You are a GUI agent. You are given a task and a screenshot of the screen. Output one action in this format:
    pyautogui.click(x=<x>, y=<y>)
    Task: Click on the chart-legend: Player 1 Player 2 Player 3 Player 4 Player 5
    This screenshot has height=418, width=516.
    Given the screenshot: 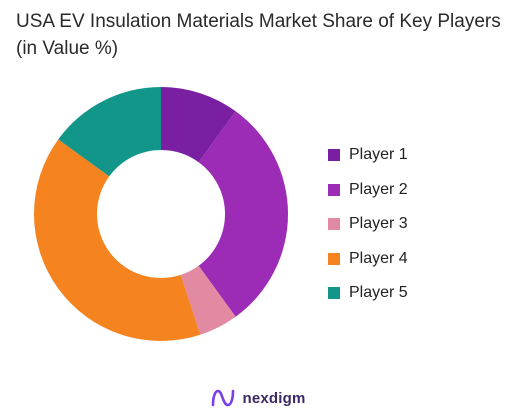 What is the action you would take?
    pyautogui.click(x=368, y=224)
    